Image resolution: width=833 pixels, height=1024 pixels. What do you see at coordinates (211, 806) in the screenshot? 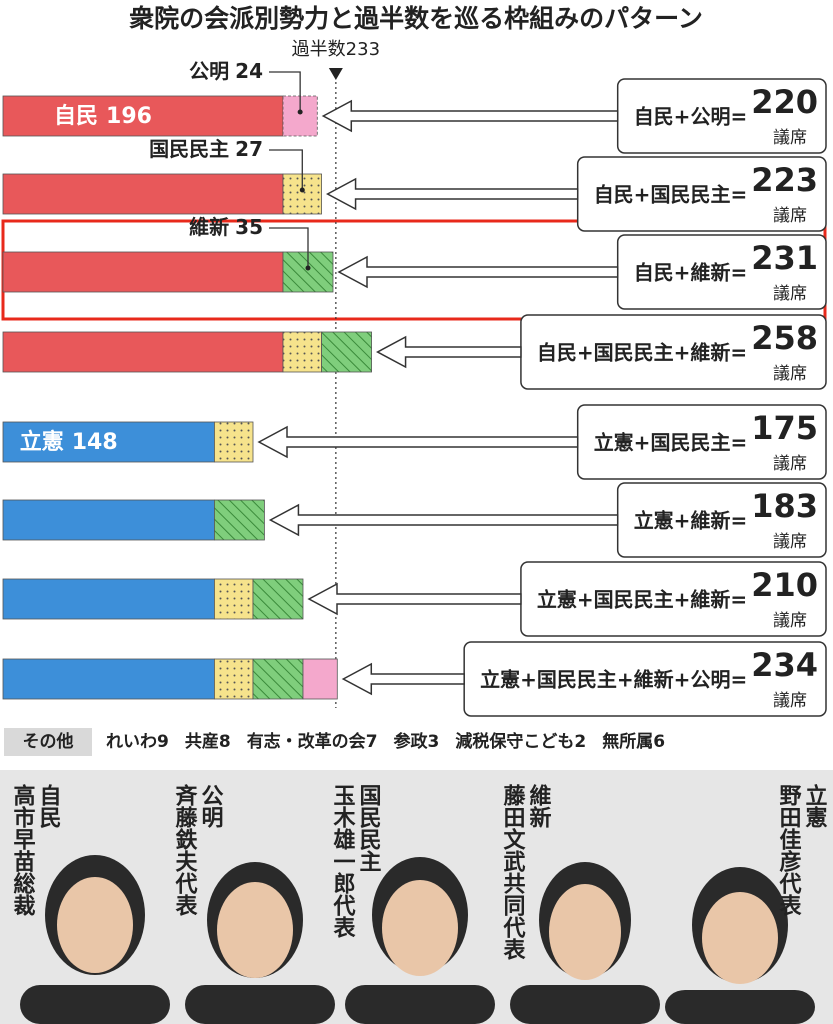
I see `person-party: 公明` at bounding box center [211, 806].